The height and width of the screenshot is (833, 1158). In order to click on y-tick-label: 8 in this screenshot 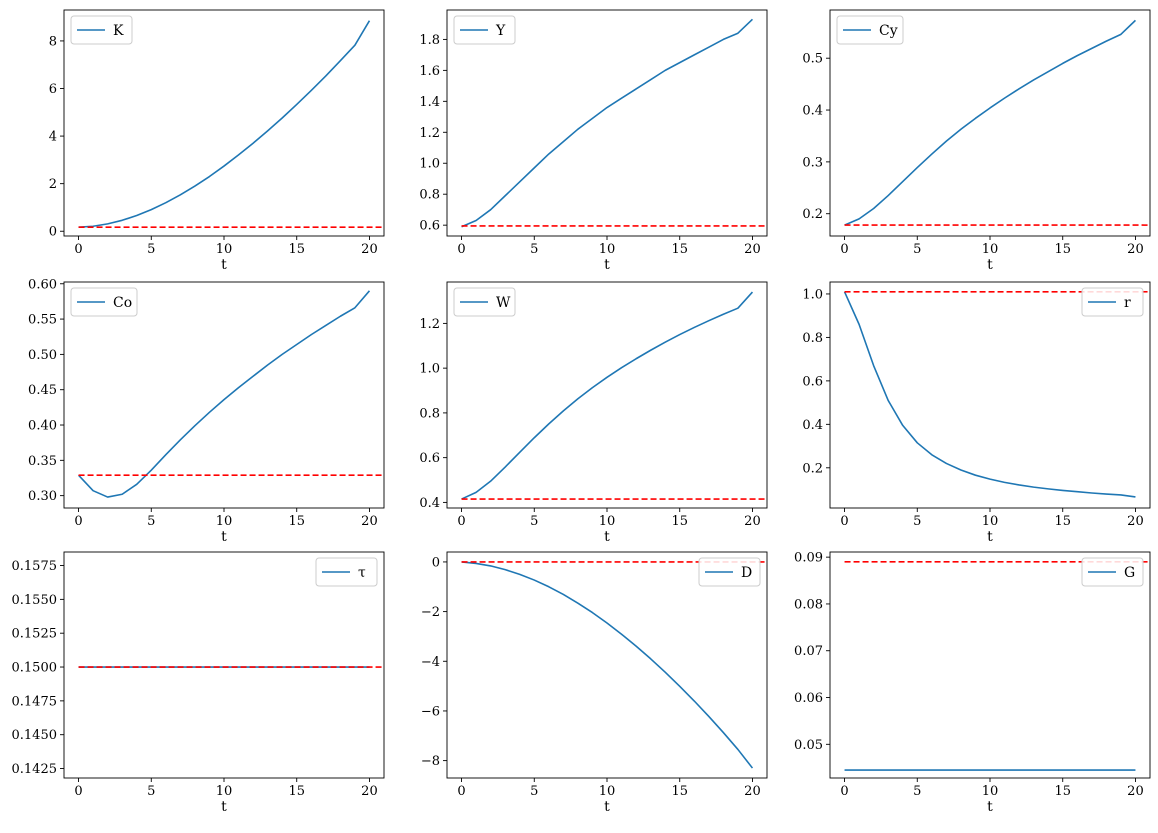, I will do `click(53, 41)`.